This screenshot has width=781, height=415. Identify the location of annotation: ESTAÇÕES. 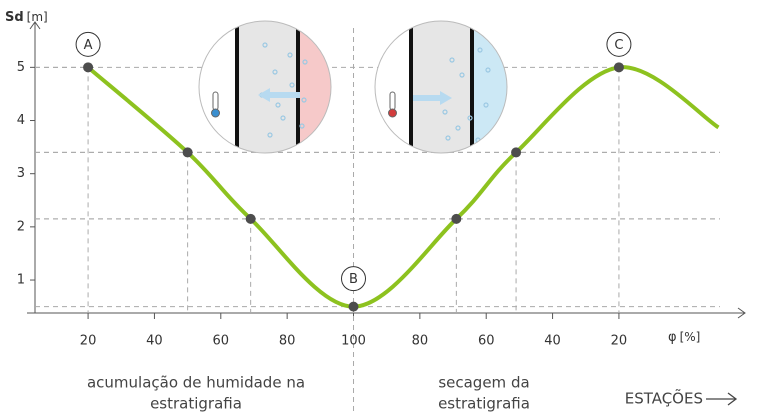
(664, 398).